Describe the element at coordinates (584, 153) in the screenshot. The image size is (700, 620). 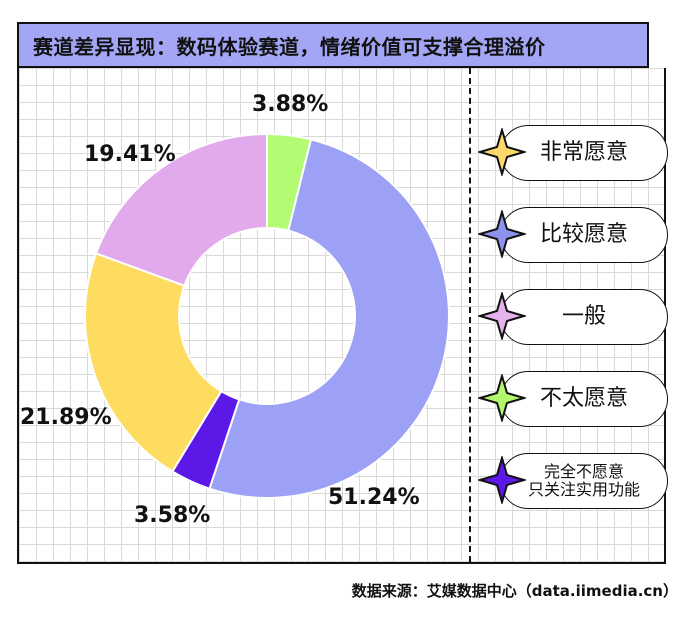
I see `legend-label-very-willing: 非常愿意` at that location.